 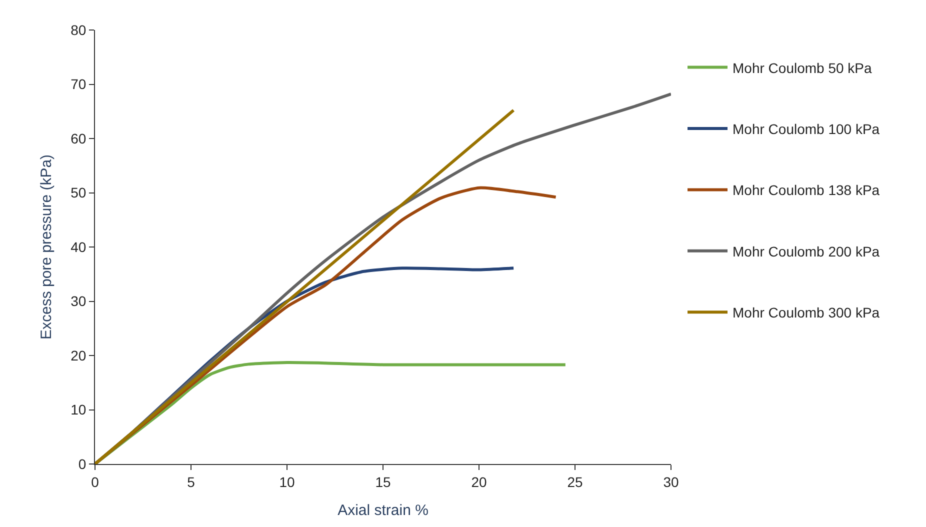 What do you see at coordinates (383, 510) in the screenshot?
I see `x-axis-title: Axial strain %` at bounding box center [383, 510].